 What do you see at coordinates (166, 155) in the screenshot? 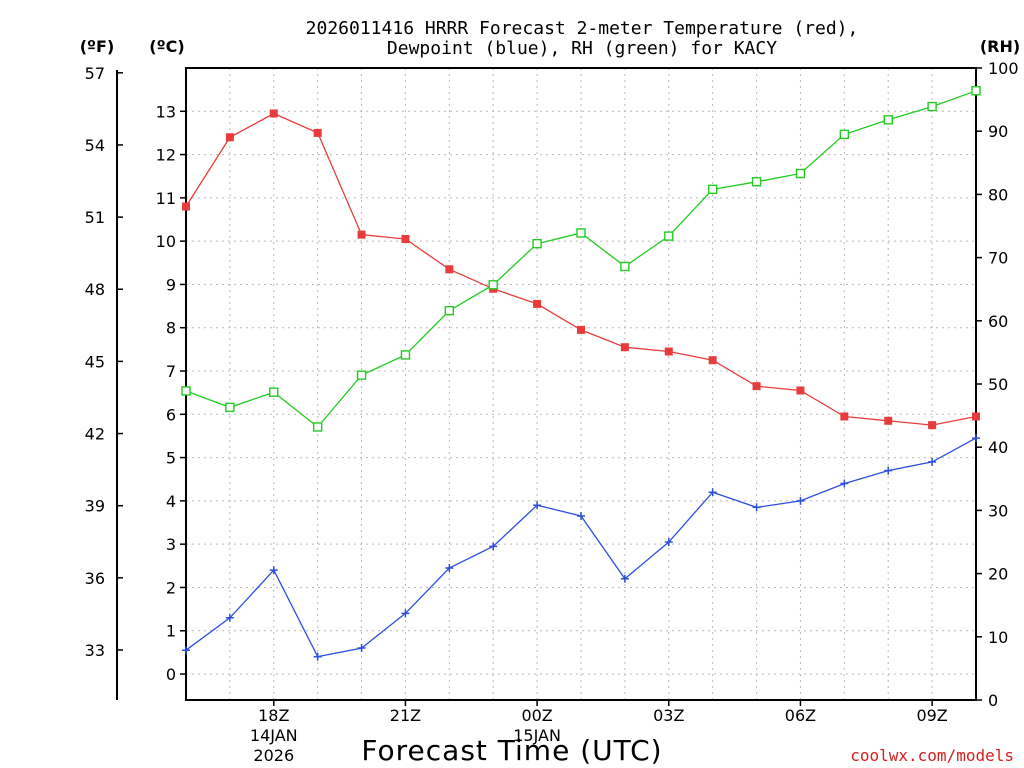
I see `celsius-tick-label: 12` at bounding box center [166, 155].